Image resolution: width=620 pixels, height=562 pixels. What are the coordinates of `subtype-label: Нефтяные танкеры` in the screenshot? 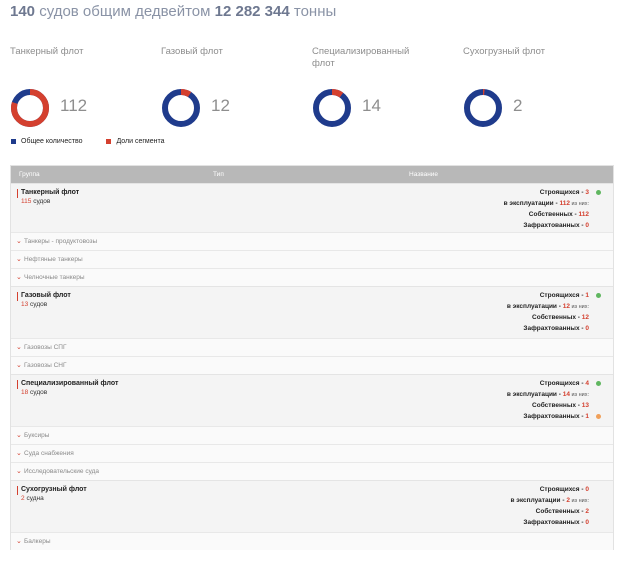 It's located at (53, 259).